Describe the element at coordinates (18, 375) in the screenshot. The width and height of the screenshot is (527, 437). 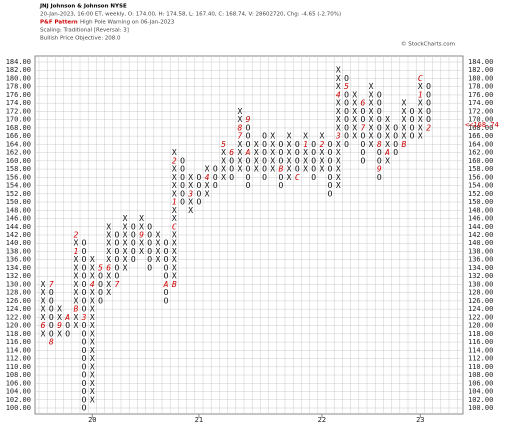
I see `y-tick-label: 108.00` at that location.